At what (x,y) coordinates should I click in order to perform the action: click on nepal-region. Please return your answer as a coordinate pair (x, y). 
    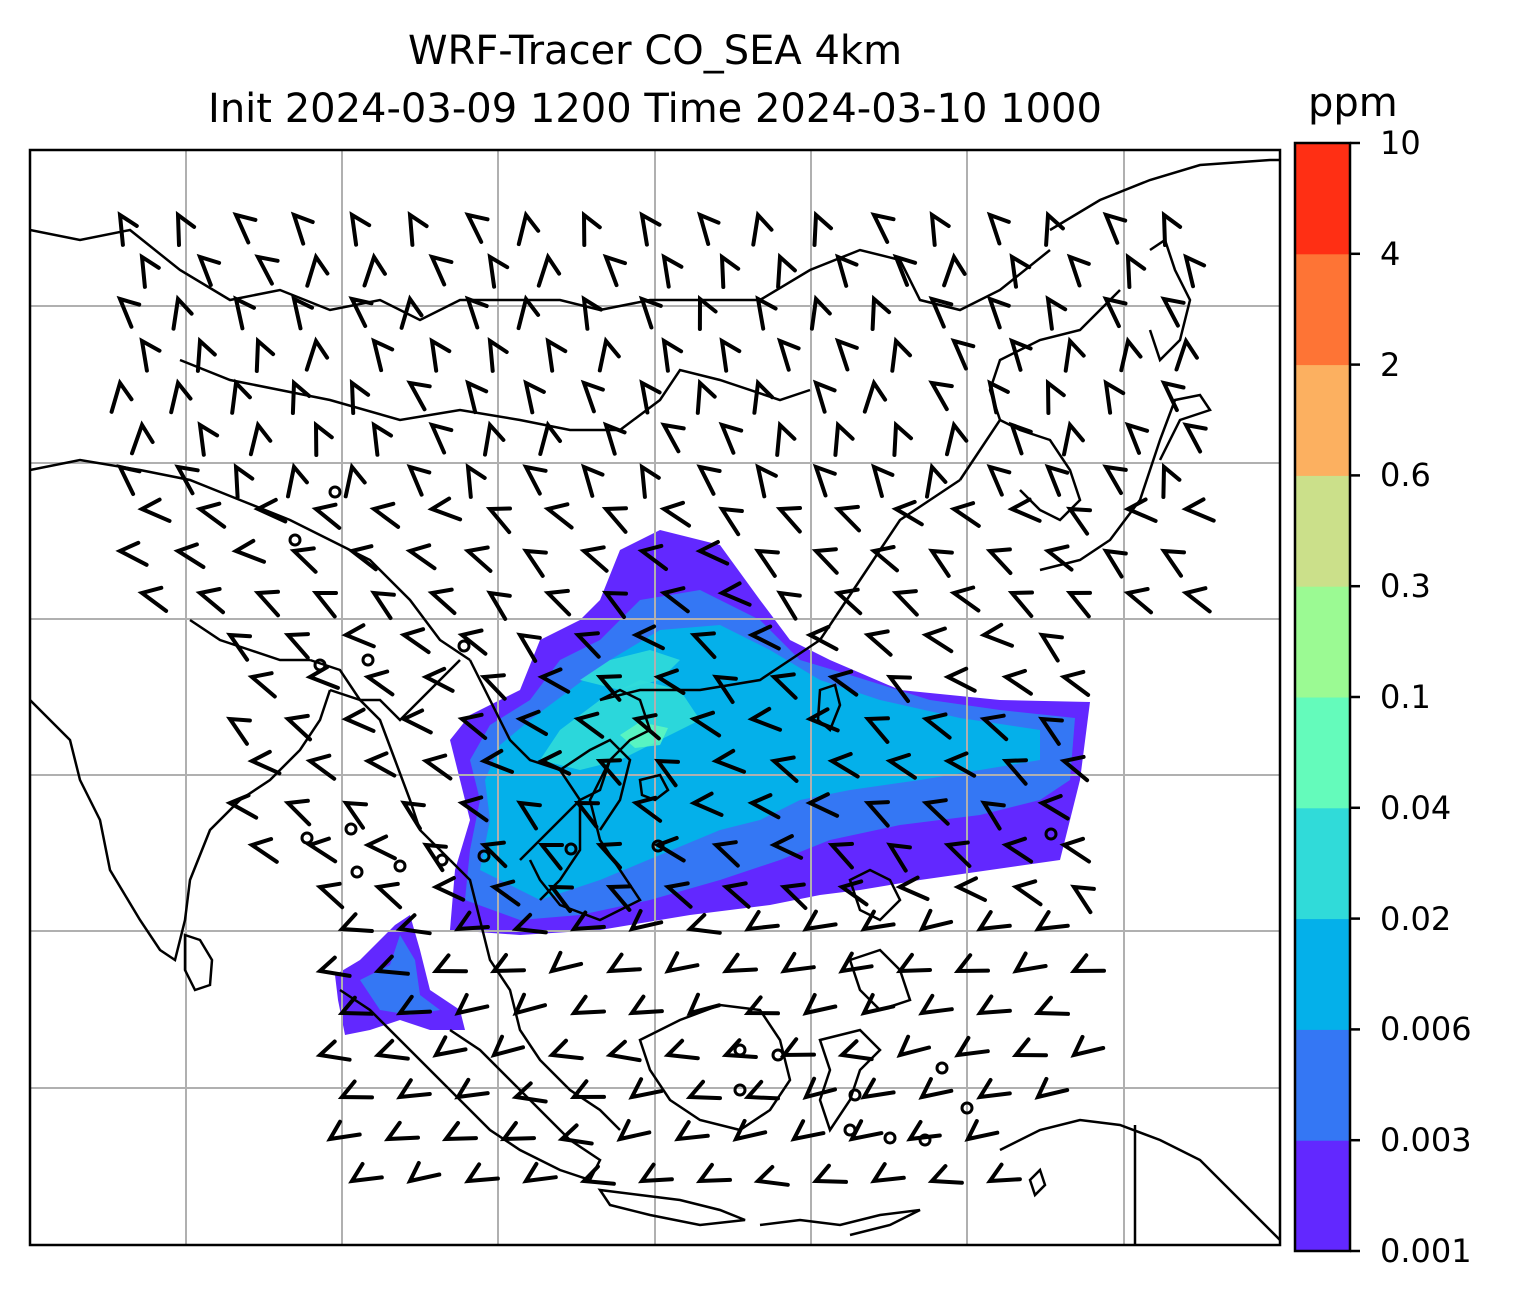
    Looking at the image, I should click on (249, 640).